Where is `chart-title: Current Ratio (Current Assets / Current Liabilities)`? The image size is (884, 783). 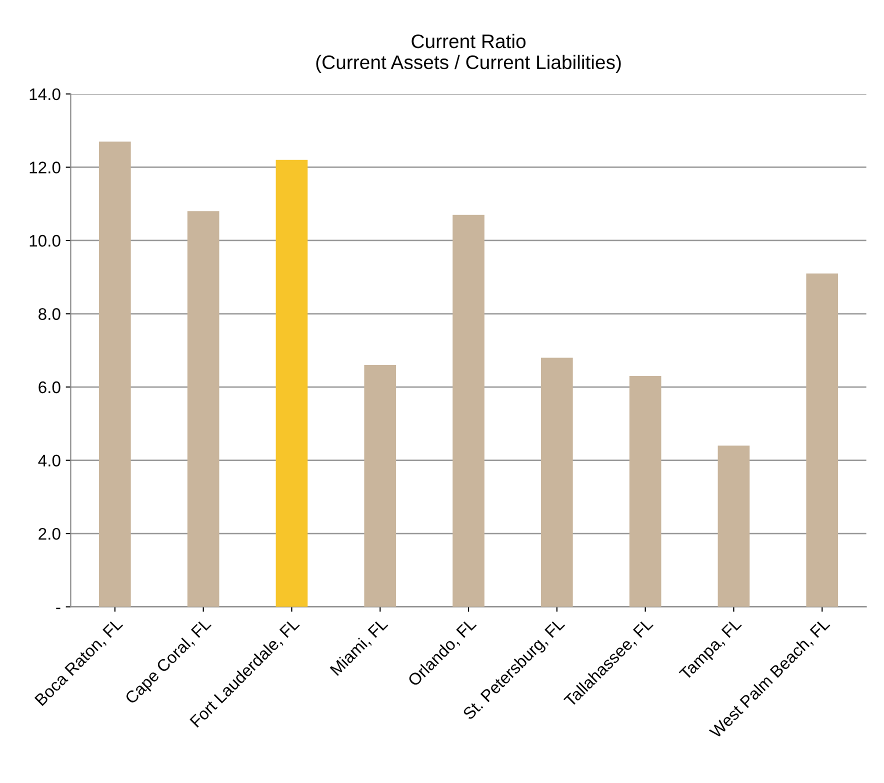 chart-title: Current Ratio (Current Assets / Current Liabilities) is located at coordinates (468, 53).